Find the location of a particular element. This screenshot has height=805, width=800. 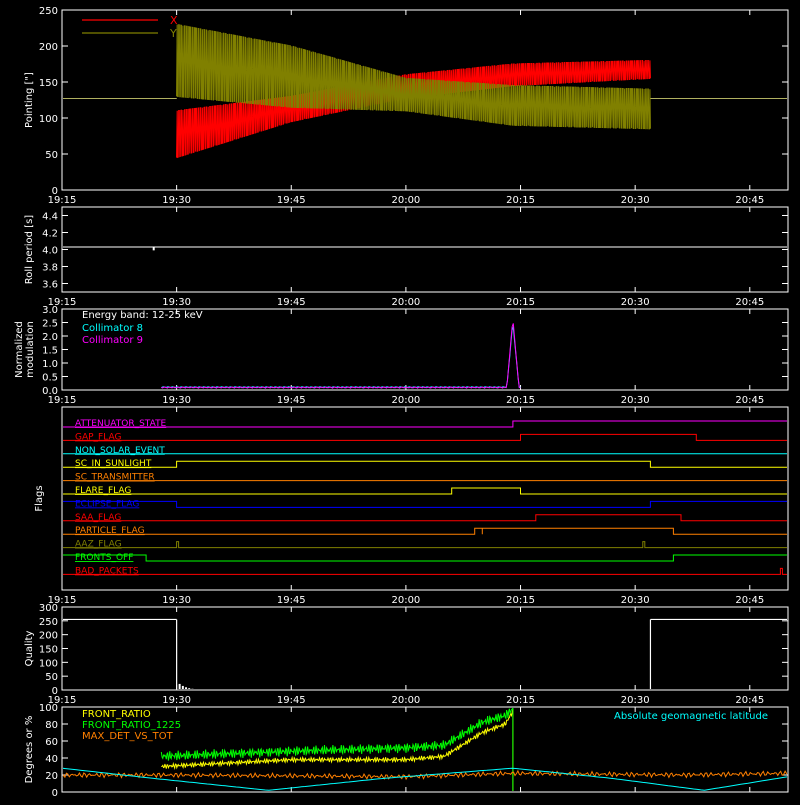

legend-label-x: X is located at coordinates (174, 20).